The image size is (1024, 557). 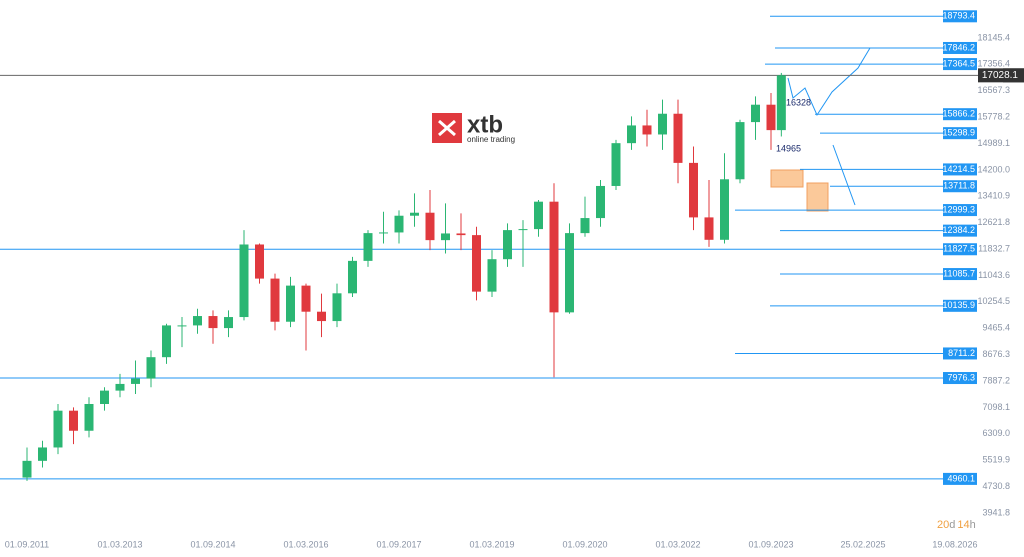 I want to click on x-tick-label: 01.03.2019, so click(x=491, y=544).